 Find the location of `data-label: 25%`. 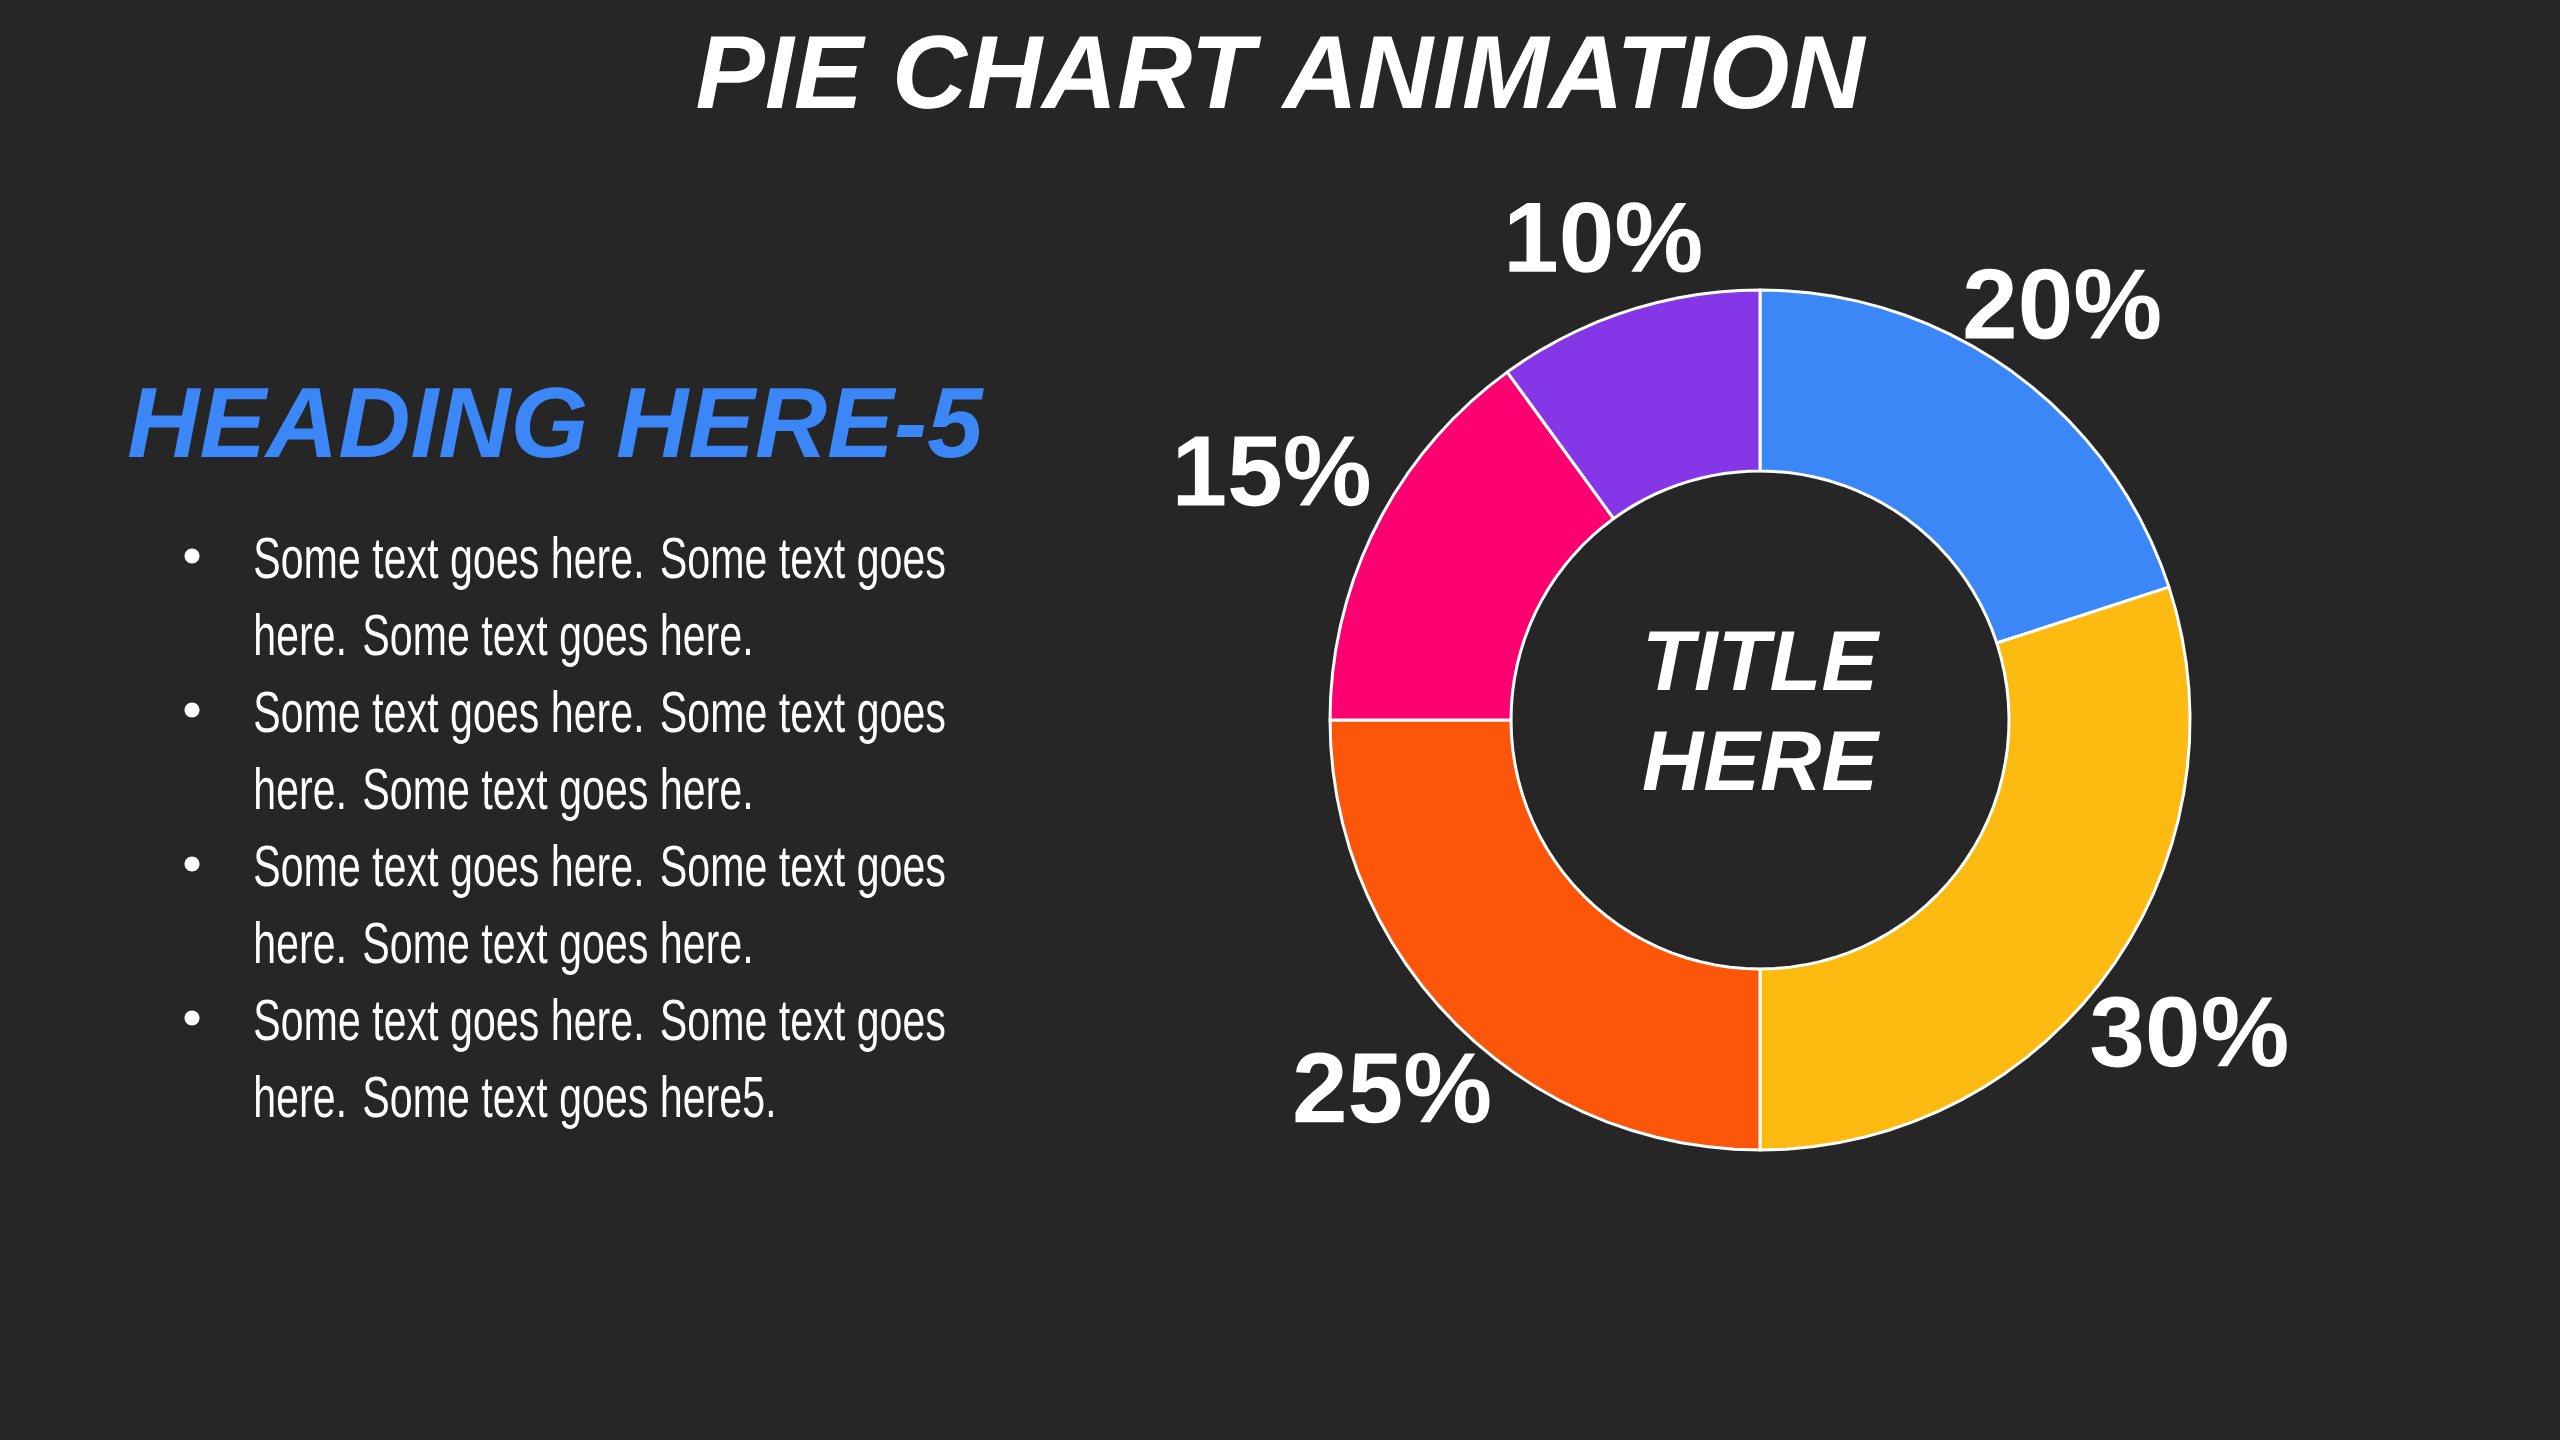

data-label: 25% is located at coordinates (1392, 1088).